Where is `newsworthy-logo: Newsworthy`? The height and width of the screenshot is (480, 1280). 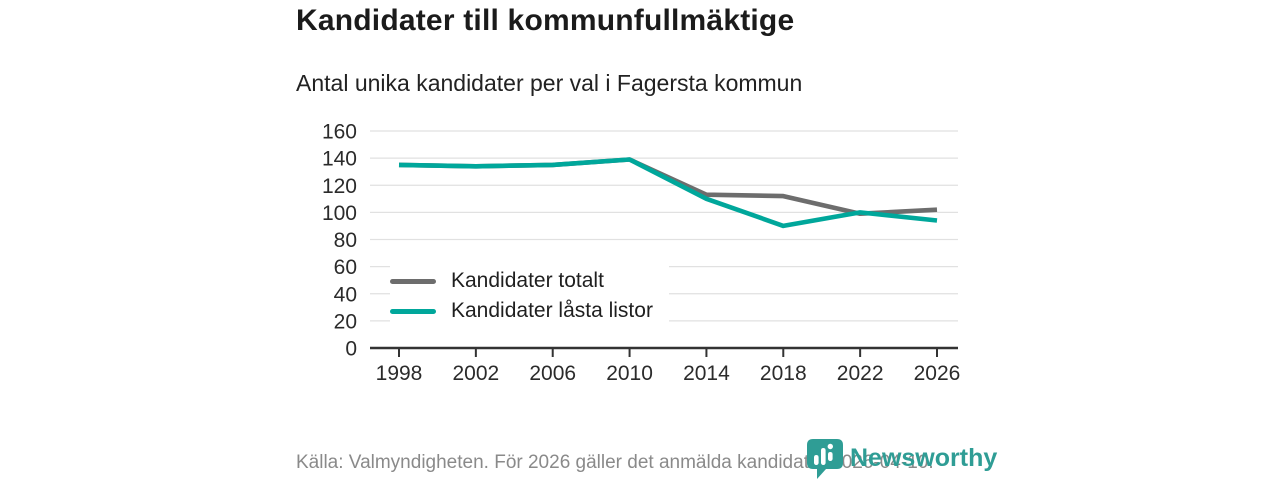 newsworthy-logo: Newsworthy is located at coordinates (901, 458).